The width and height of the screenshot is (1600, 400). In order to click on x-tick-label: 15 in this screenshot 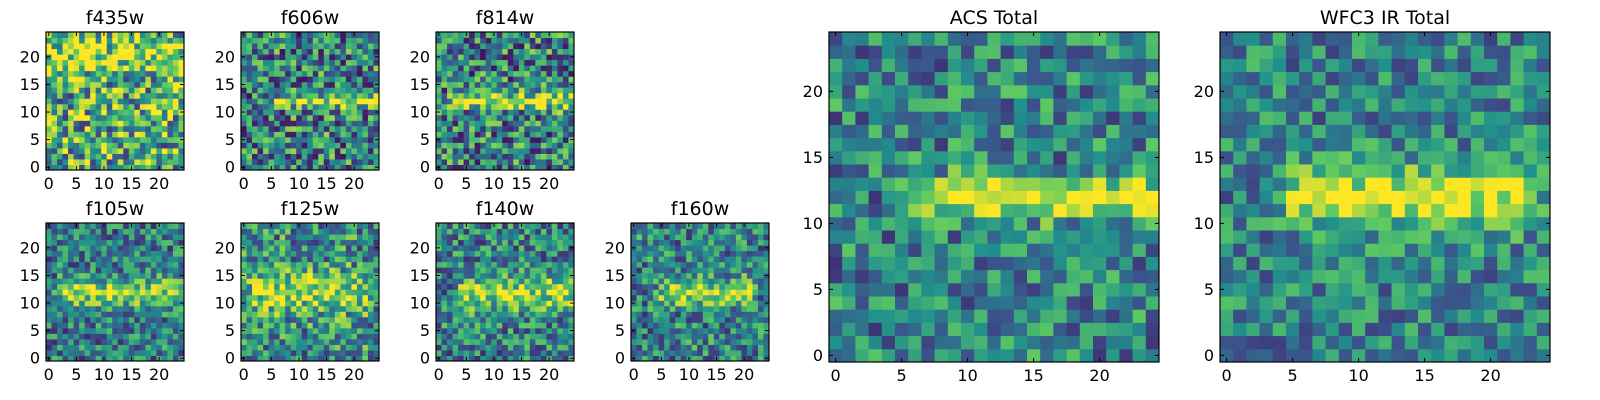, I will do `click(716, 374)`.